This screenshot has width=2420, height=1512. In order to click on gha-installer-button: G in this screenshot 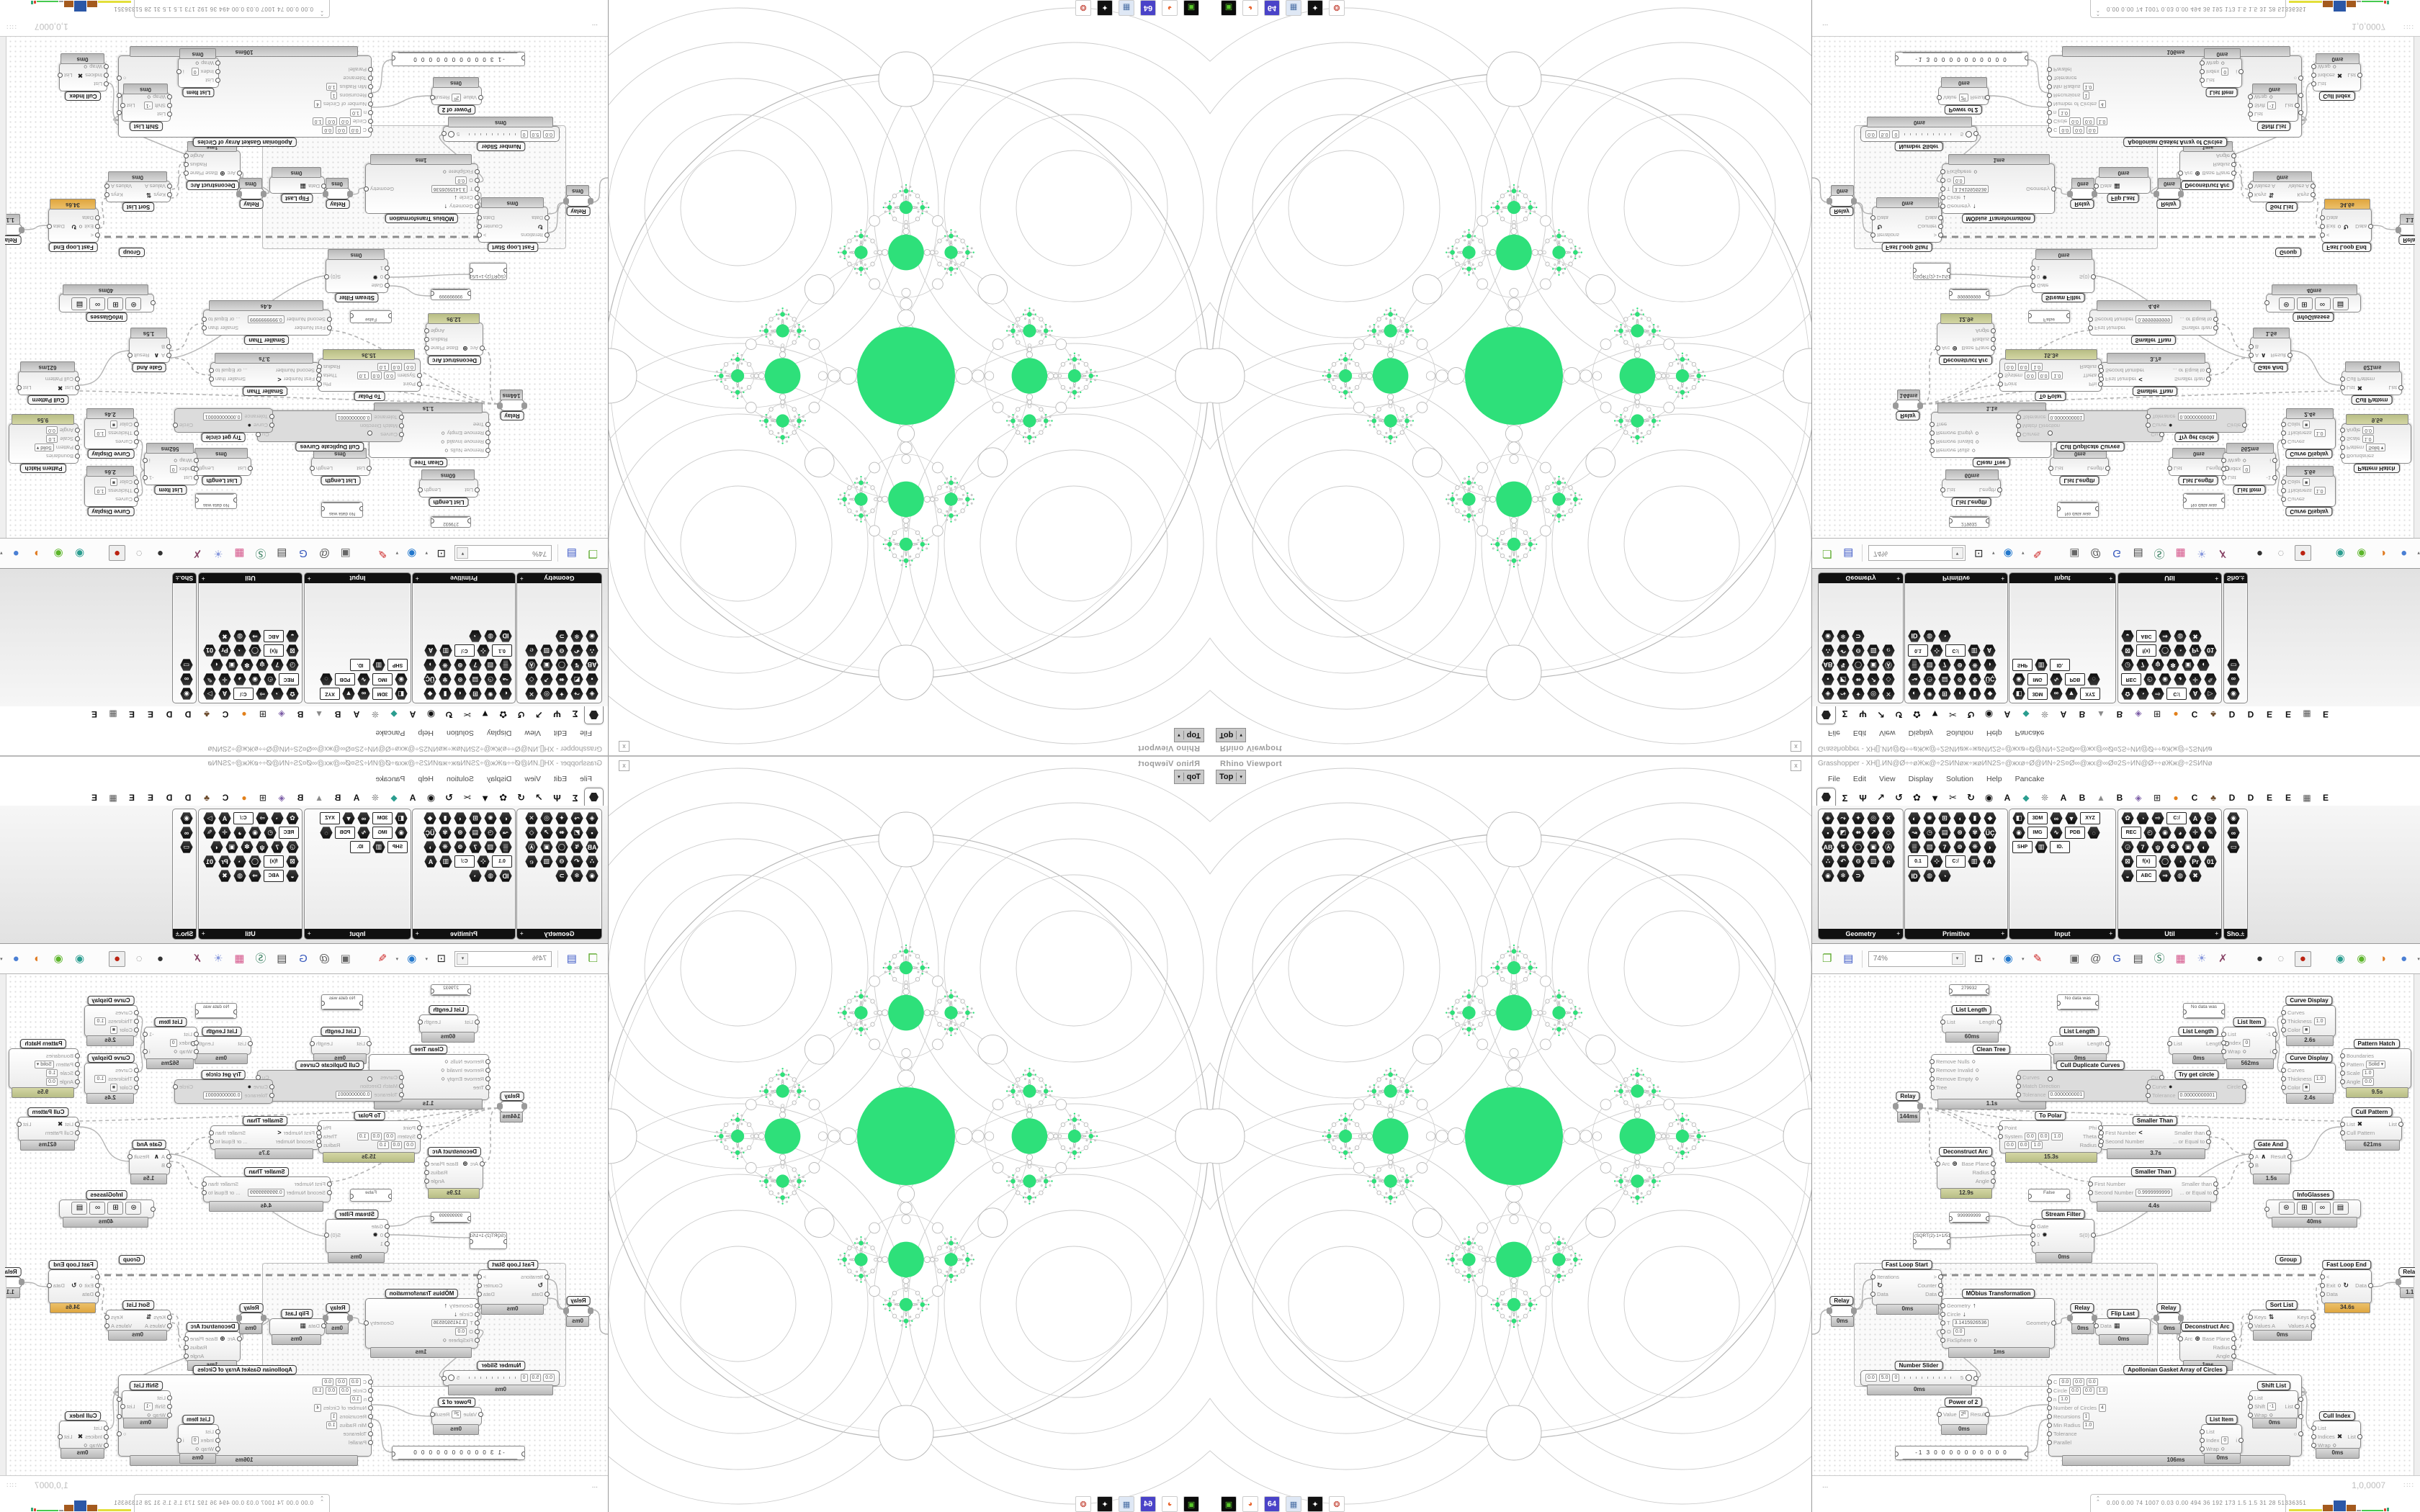, I will do `click(2116, 958)`.